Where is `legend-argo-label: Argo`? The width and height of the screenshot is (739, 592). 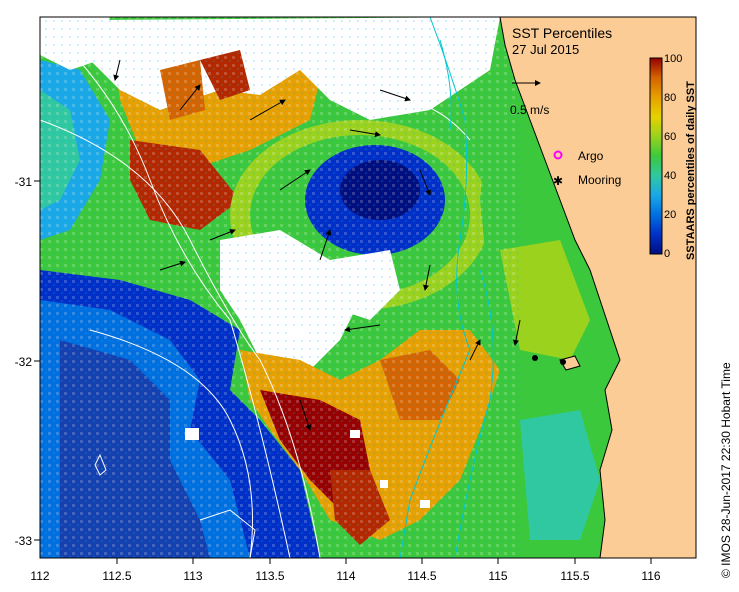
legend-argo-label: Argo is located at coordinates (591, 156).